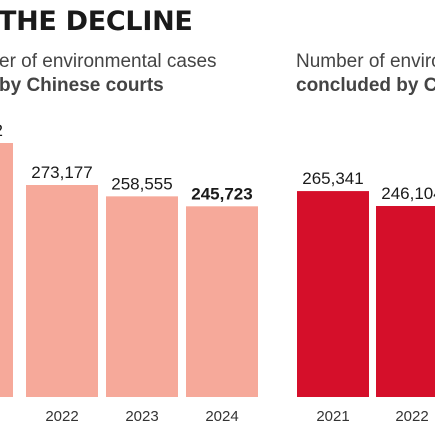 The image size is (435, 435). Describe the element at coordinates (332, 416) in the screenshot. I see `x-tick-label-1-2021: 2021` at that location.